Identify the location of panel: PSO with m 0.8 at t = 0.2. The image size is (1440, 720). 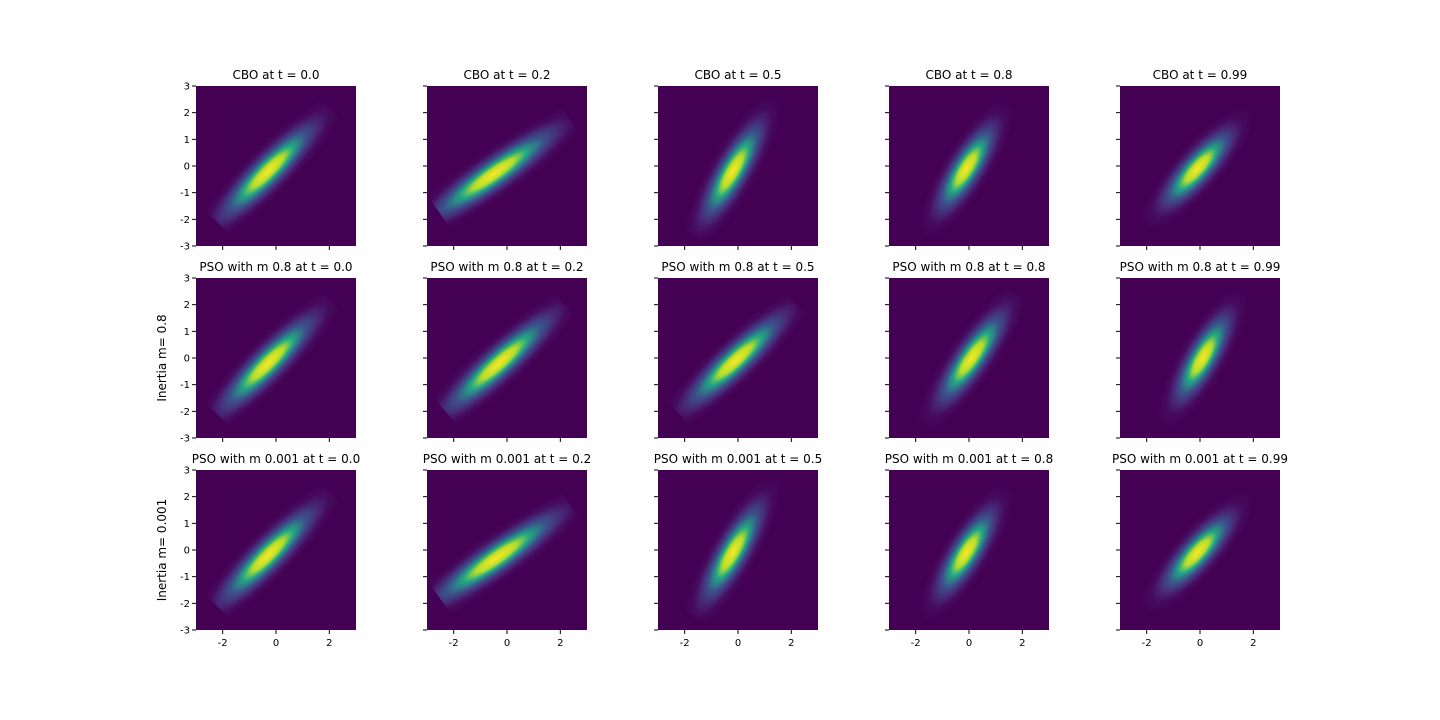
(500, 351).